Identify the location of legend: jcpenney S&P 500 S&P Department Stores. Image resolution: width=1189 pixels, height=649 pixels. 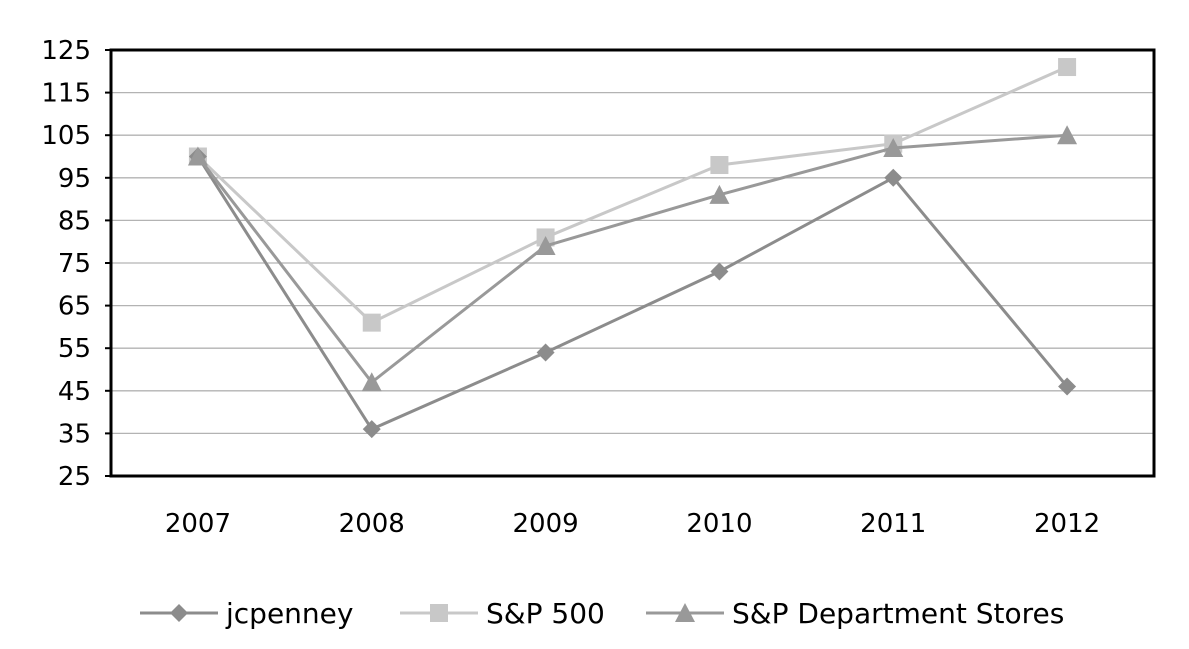
(602, 613).